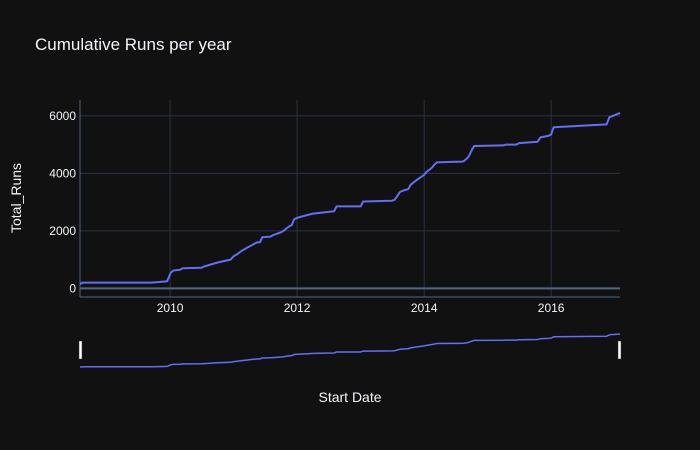 This screenshot has height=450, width=700. Describe the element at coordinates (62, 116) in the screenshot. I see `y-tick-label: 6000` at that location.